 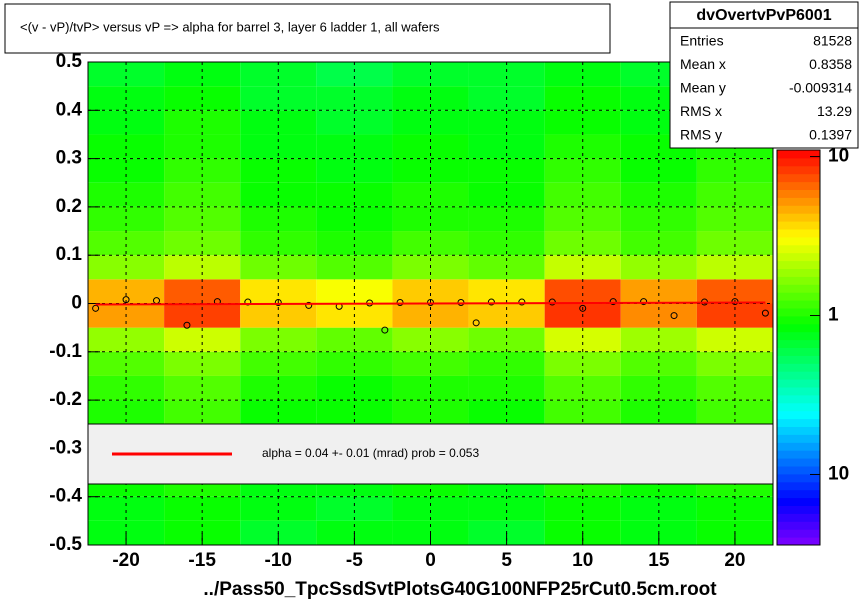 I want to click on profile, so click(x=430, y=315).